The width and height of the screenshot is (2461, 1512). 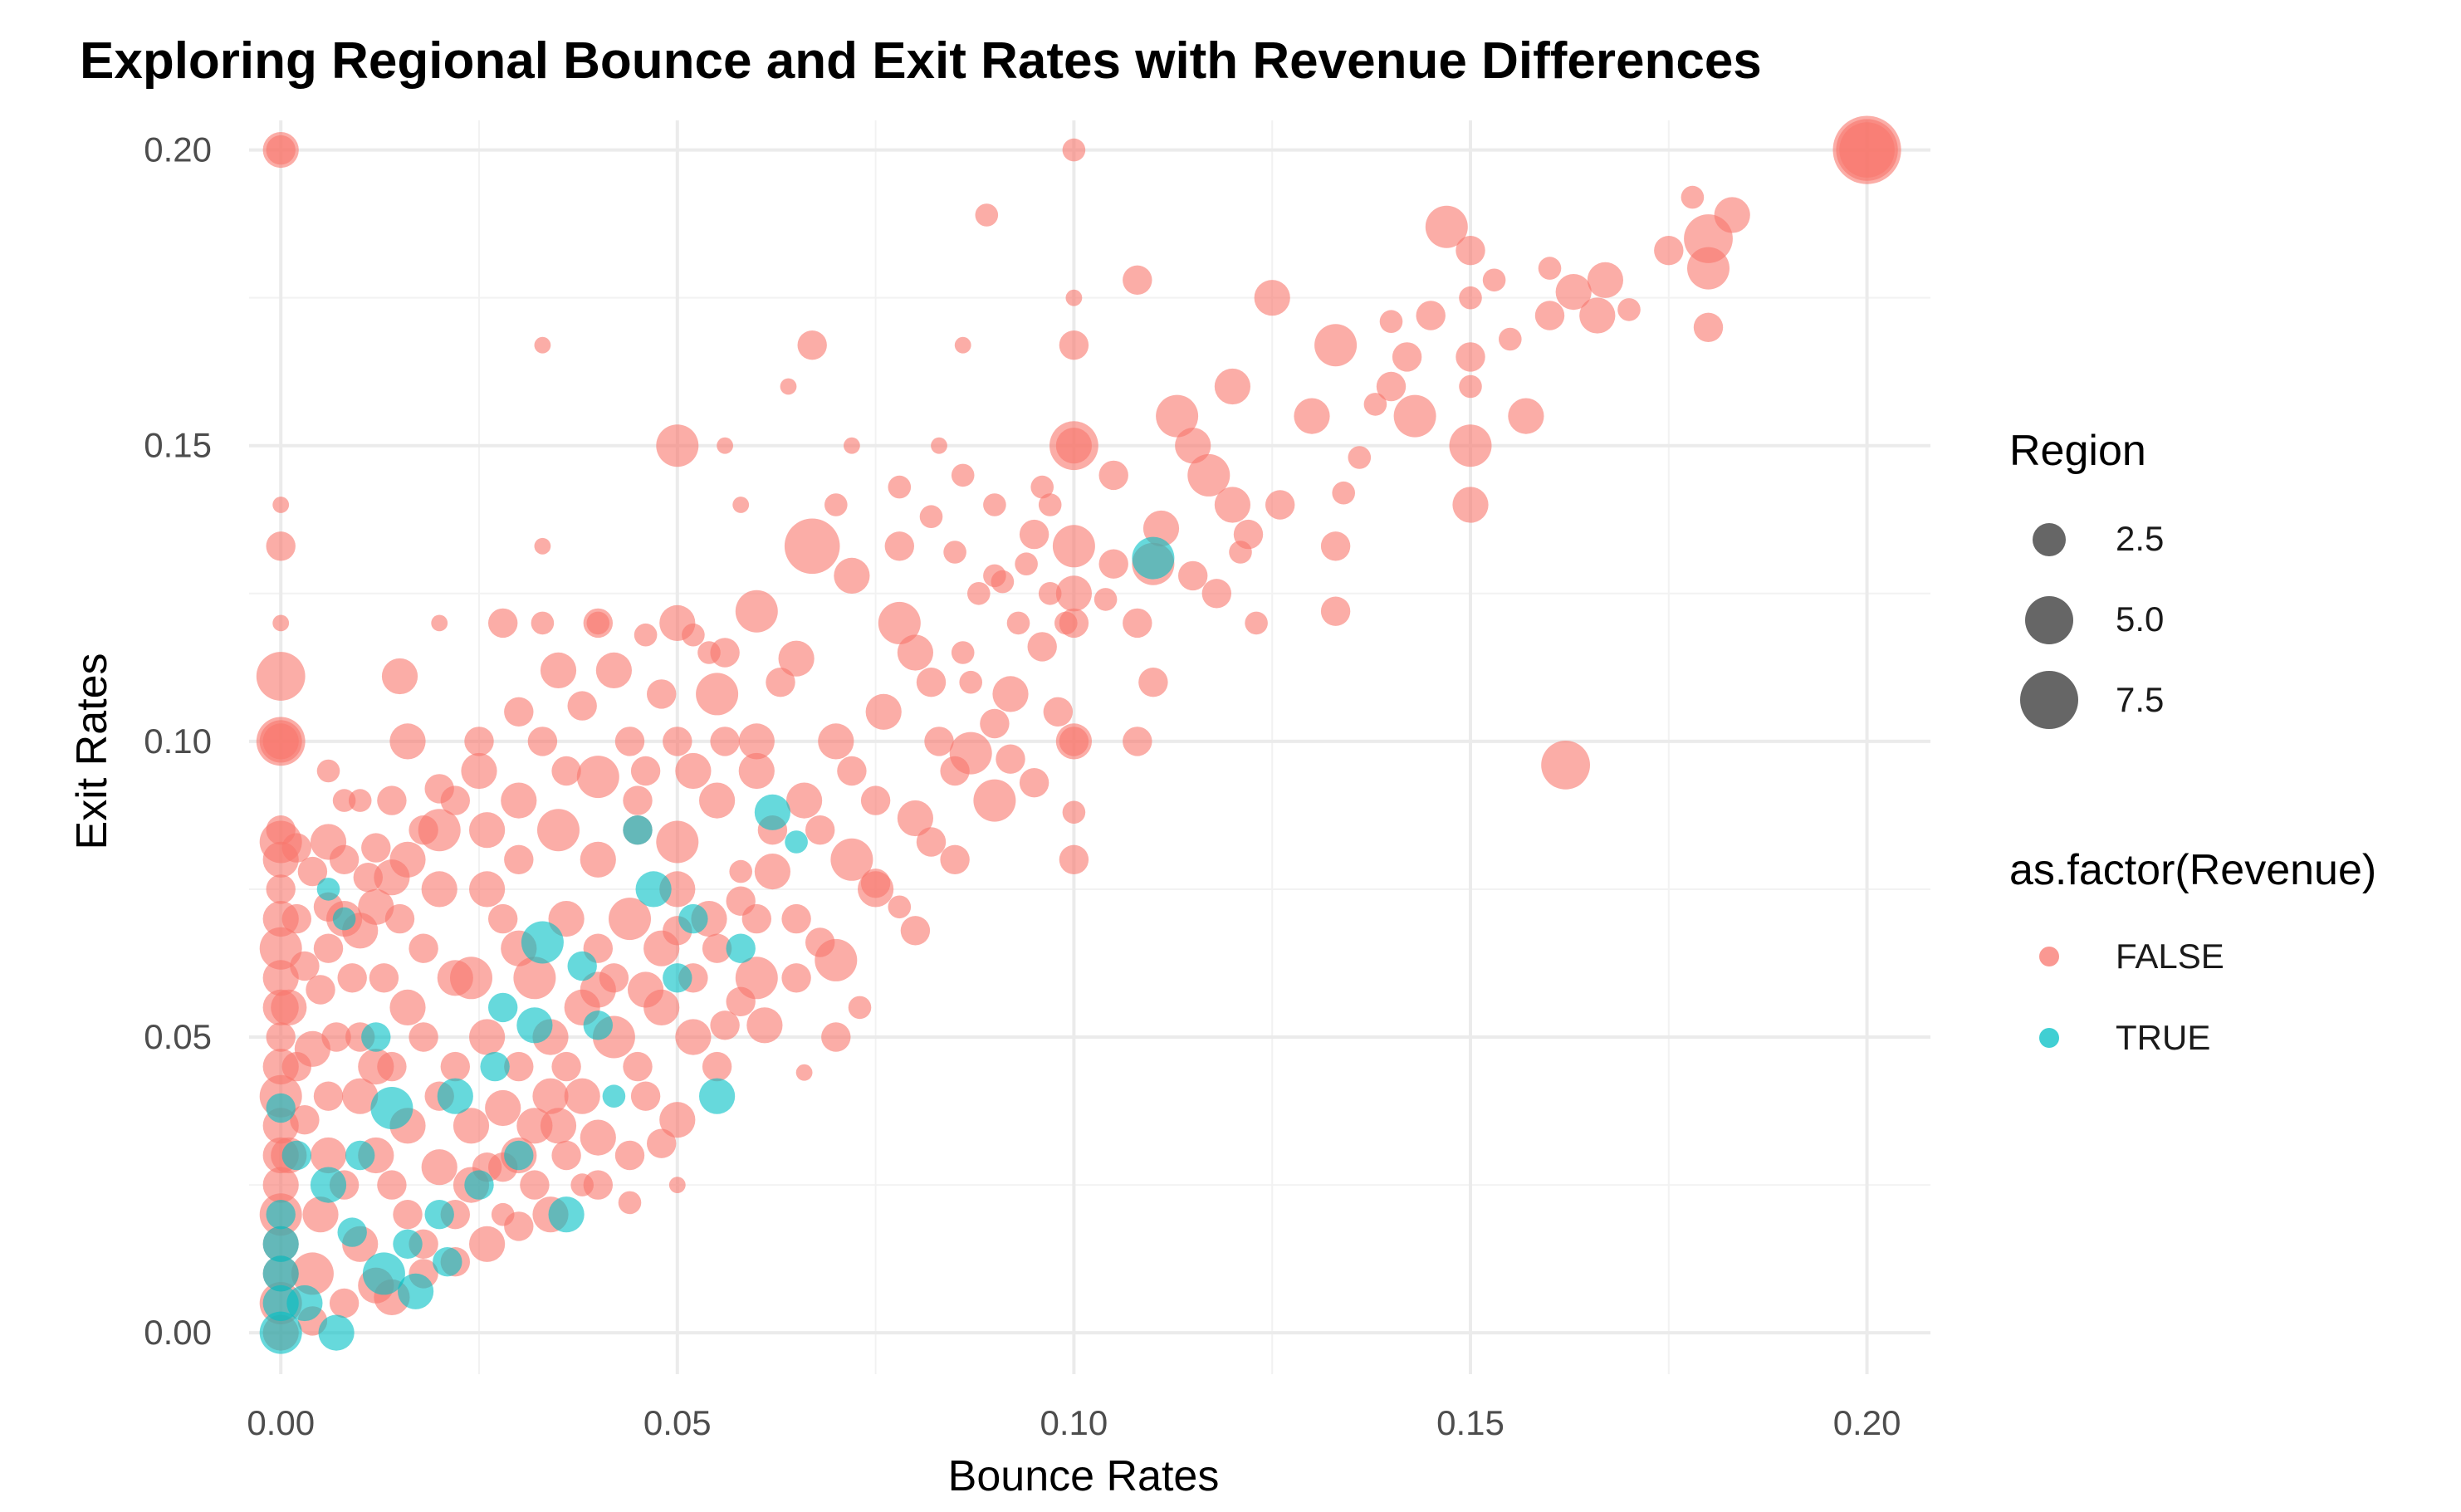 What do you see at coordinates (2077, 451) in the screenshot?
I see `size-legend-title: Region` at bounding box center [2077, 451].